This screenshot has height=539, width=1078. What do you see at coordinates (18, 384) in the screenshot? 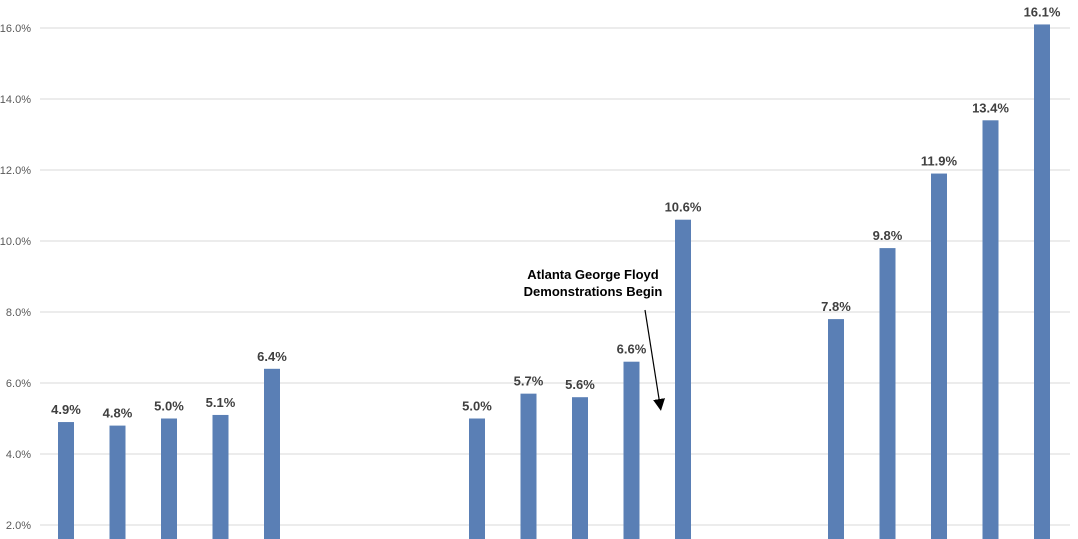
I see `y-tick-label: 6.0%` at bounding box center [18, 384].